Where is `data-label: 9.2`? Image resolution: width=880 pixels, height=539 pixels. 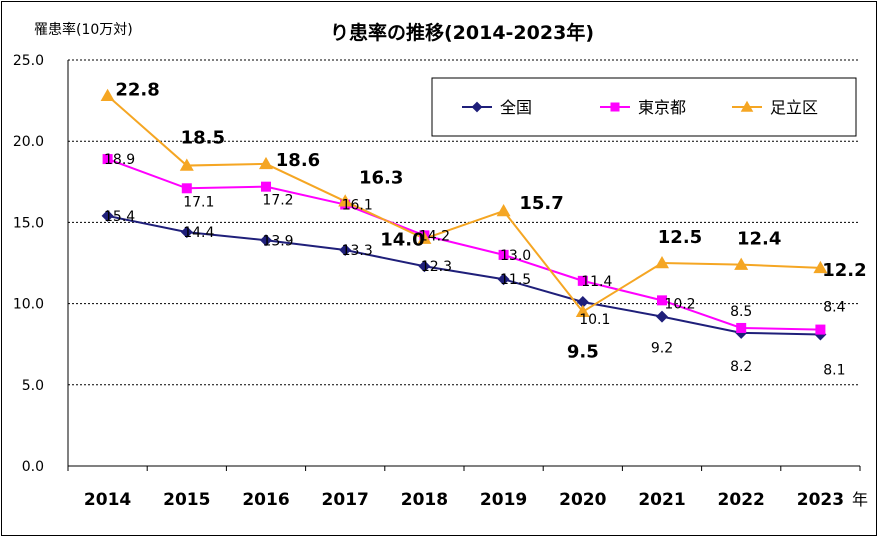
data-label: 9.2 is located at coordinates (662, 349).